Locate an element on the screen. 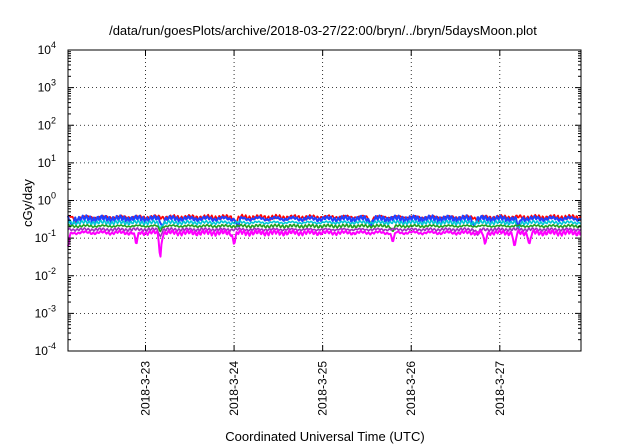 This screenshot has width=640, height=448. x-tick-label: 2018-3-27 is located at coordinates (500, 388).